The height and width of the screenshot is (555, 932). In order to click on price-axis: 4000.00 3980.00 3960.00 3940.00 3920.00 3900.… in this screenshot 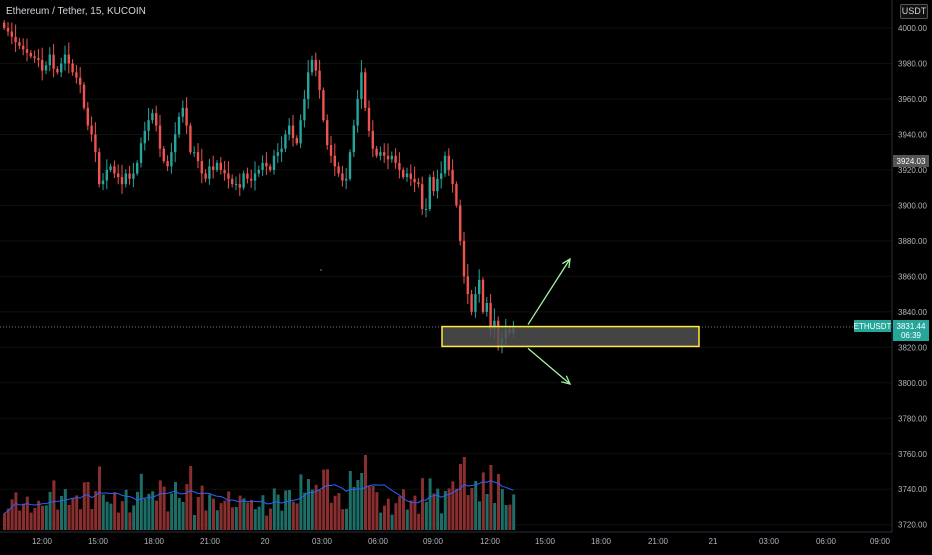, I will do `click(912, 277)`.